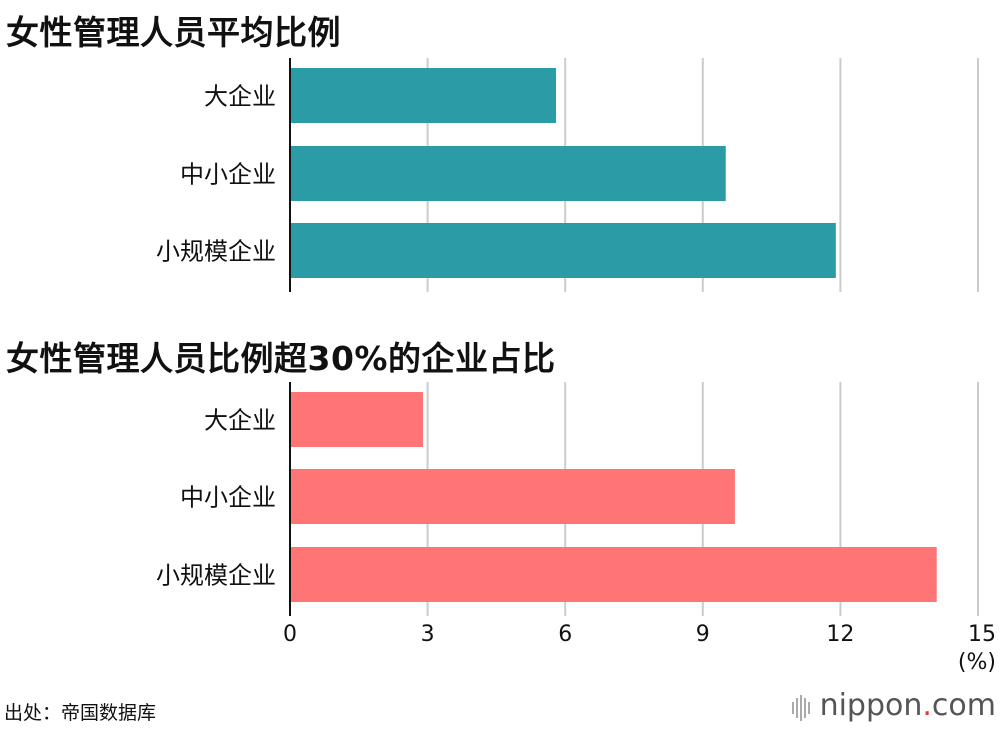  What do you see at coordinates (80, 713) in the screenshot?
I see `source-note: 出处：帝国数据库` at bounding box center [80, 713].